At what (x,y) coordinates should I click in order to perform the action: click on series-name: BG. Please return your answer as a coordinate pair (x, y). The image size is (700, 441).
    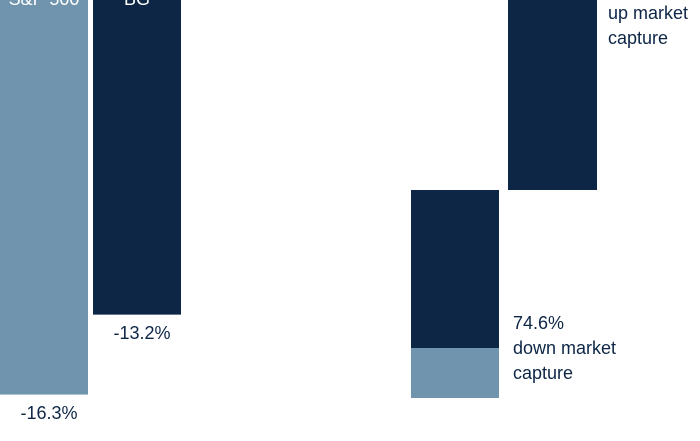
    Looking at the image, I should click on (137, 5).